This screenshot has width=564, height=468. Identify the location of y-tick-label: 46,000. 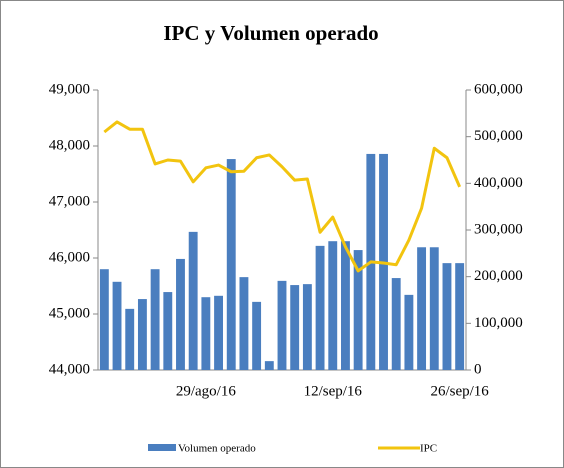
(69, 257).